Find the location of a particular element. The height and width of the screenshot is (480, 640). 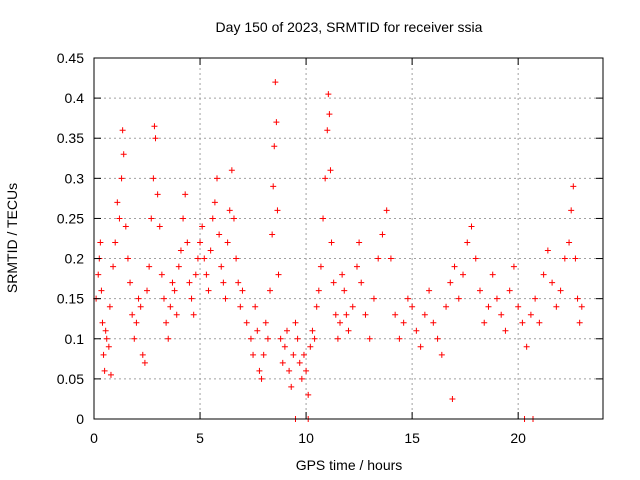

y-tick-label: 0 is located at coordinates (80, 419).